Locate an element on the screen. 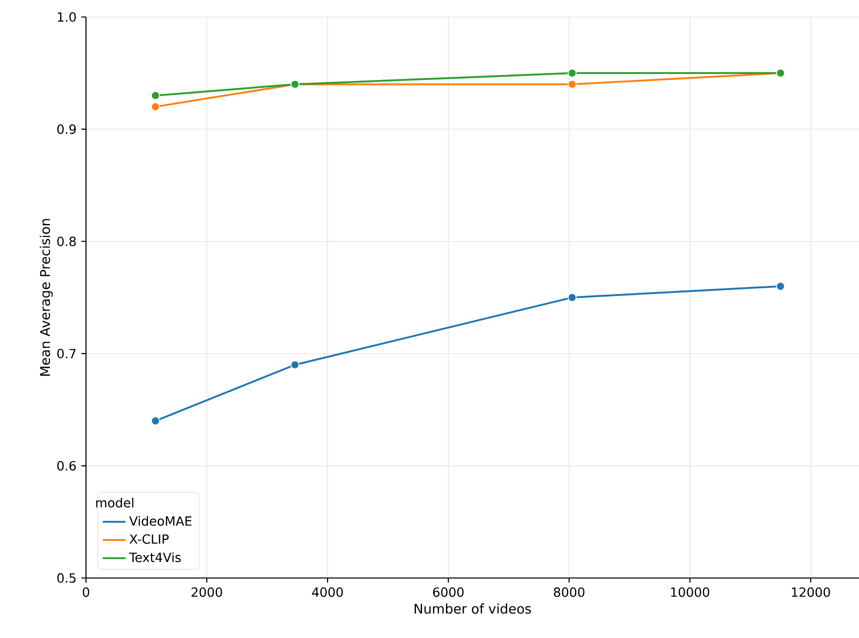  x-axis-title: Number of videos is located at coordinates (472, 608).